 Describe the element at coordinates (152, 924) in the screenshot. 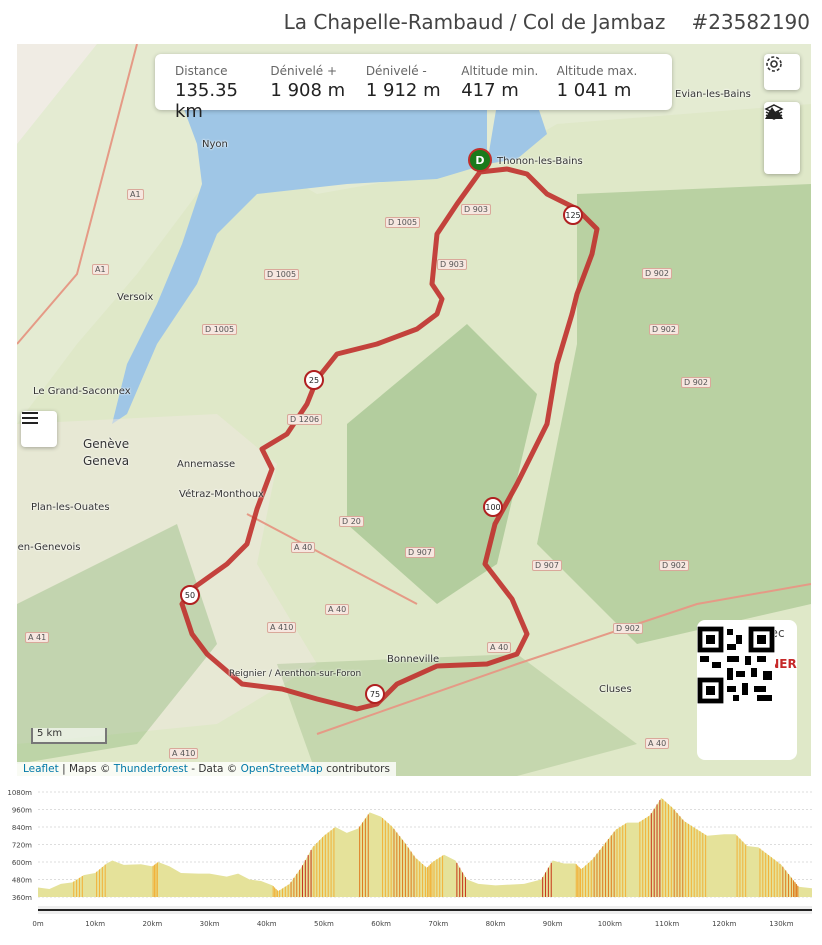

I see `x-tick-label: 20km` at that location.